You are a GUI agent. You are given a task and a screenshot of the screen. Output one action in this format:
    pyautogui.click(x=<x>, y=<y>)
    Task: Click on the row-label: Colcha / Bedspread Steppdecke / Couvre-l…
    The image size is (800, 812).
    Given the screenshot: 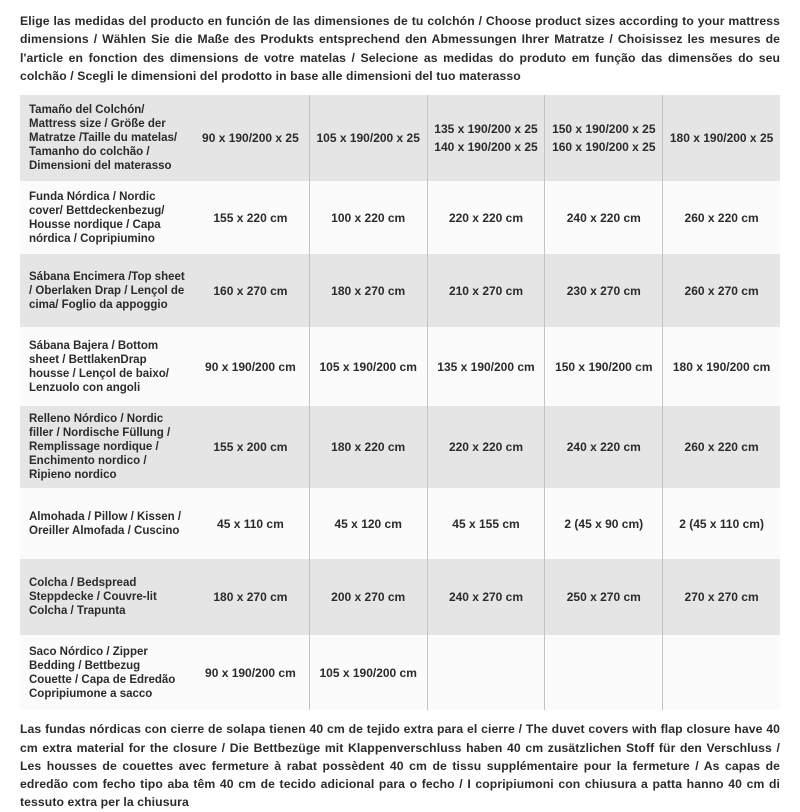 What is the action you would take?
    pyautogui.click(x=93, y=597)
    